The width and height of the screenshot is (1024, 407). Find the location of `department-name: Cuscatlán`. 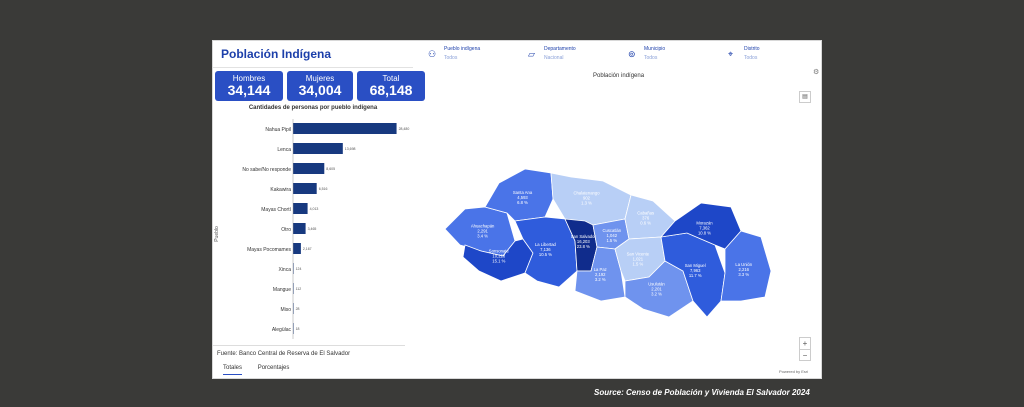

department-name: Cuscatlán is located at coordinates (611, 230).